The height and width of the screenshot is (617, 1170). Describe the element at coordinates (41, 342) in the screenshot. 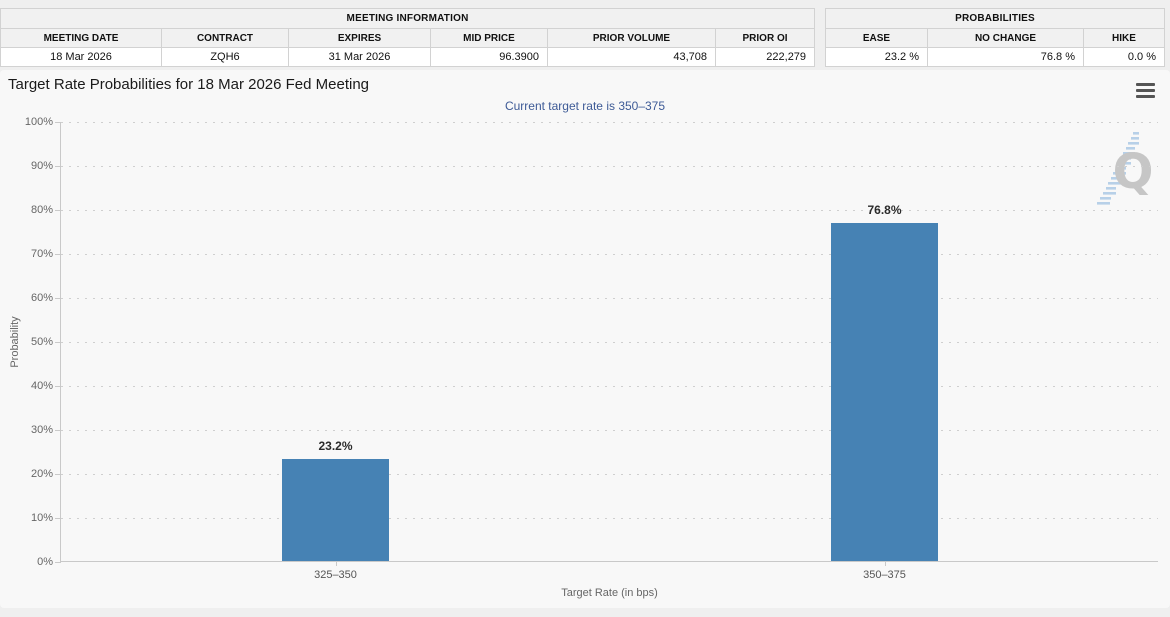

I see `y-tick-label: 50%` at that location.